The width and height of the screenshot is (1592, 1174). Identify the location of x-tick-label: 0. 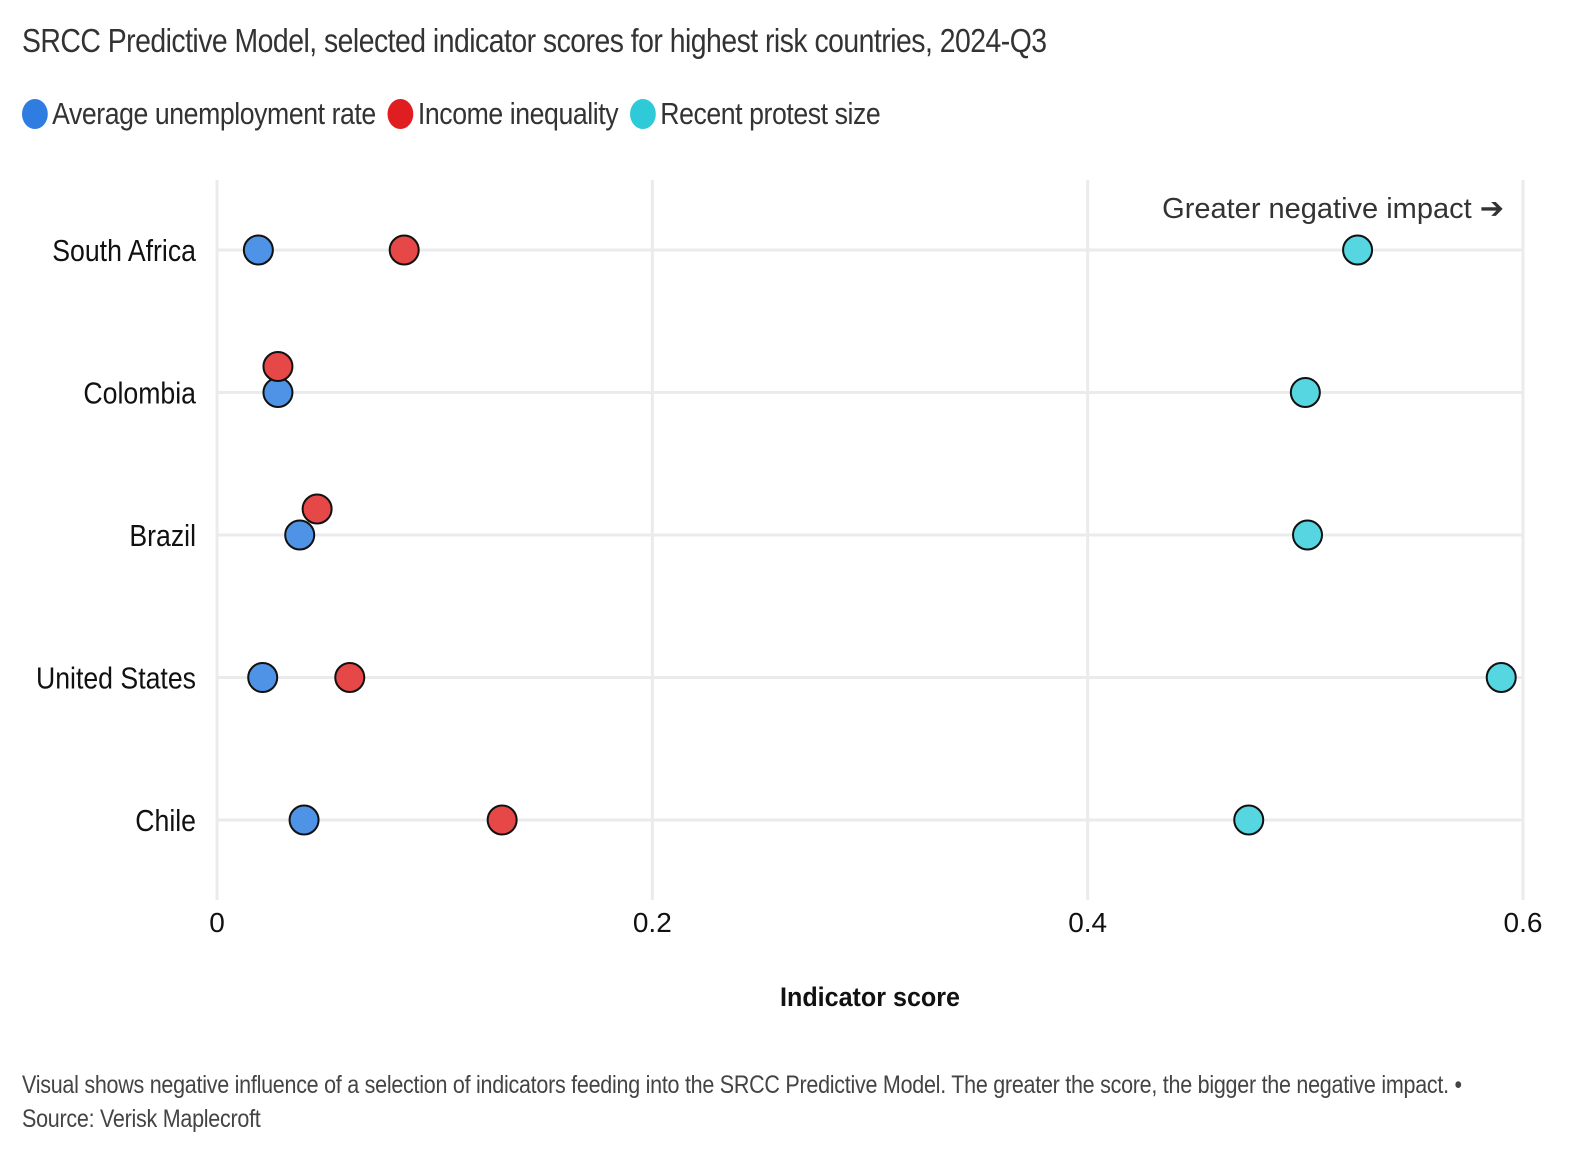
(217, 922).